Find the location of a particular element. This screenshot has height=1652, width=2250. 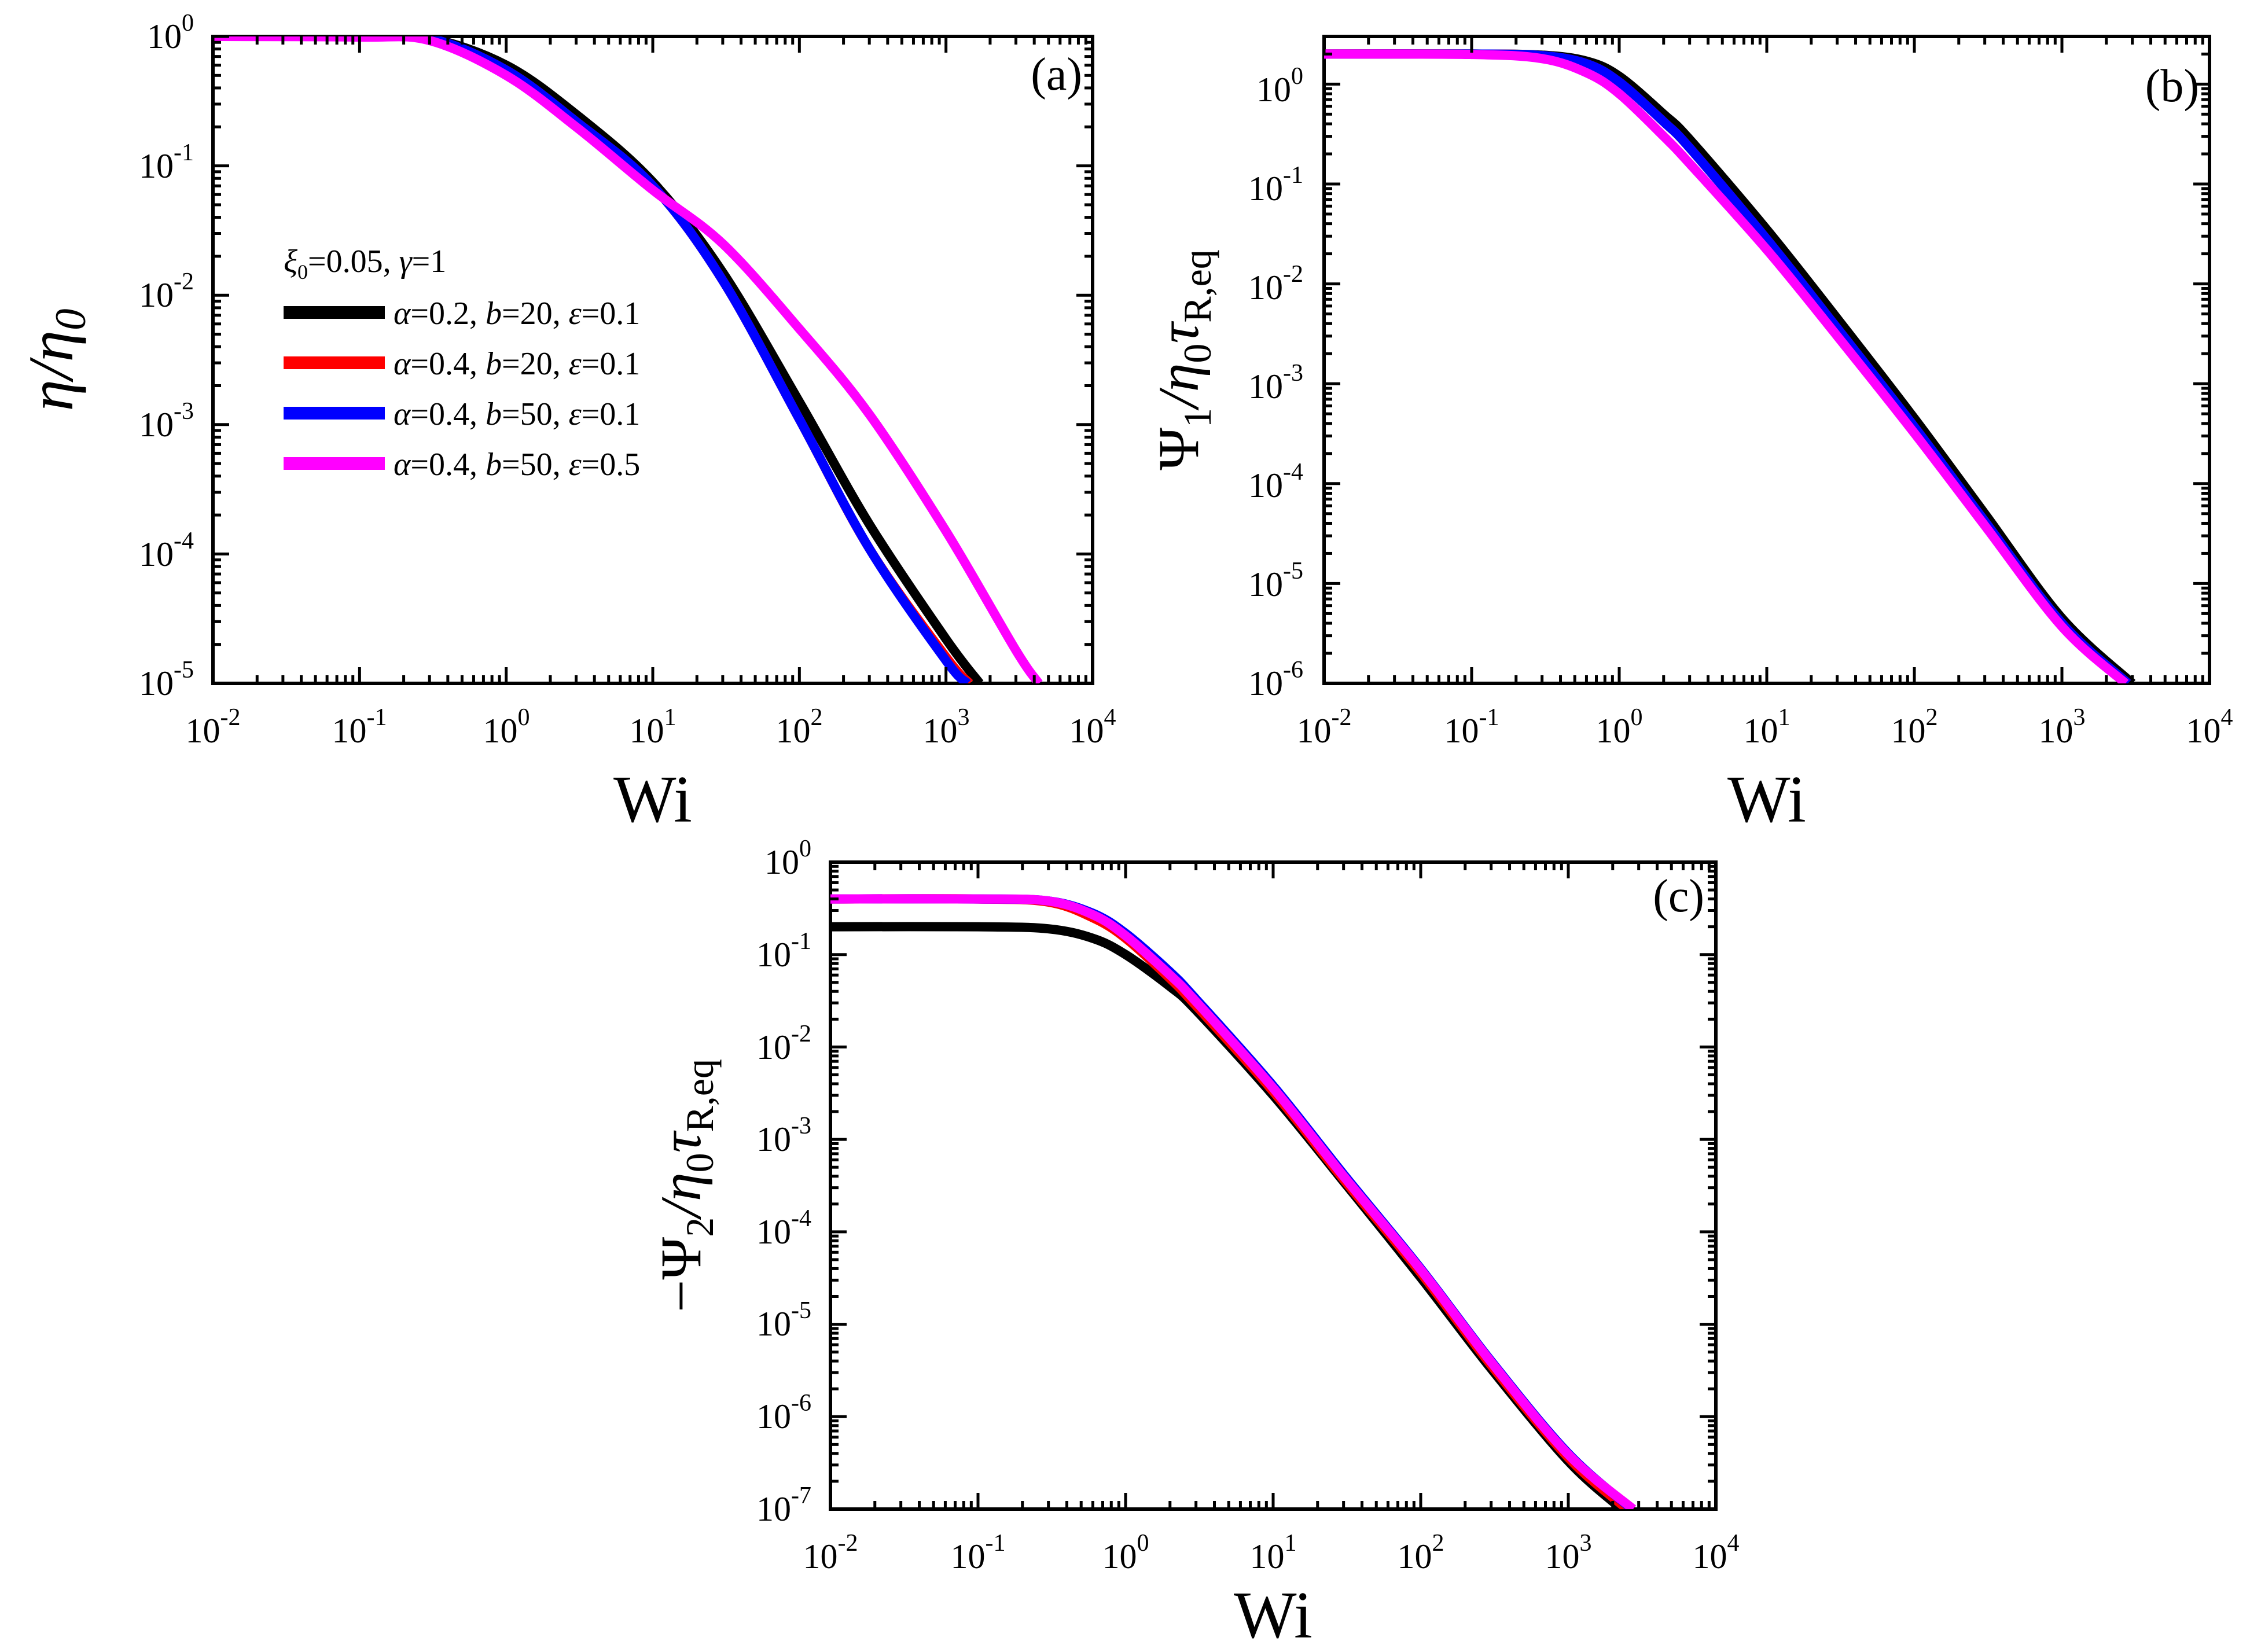

y-tick-label: 10⁻⁷ is located at coordinates (783, 1505).